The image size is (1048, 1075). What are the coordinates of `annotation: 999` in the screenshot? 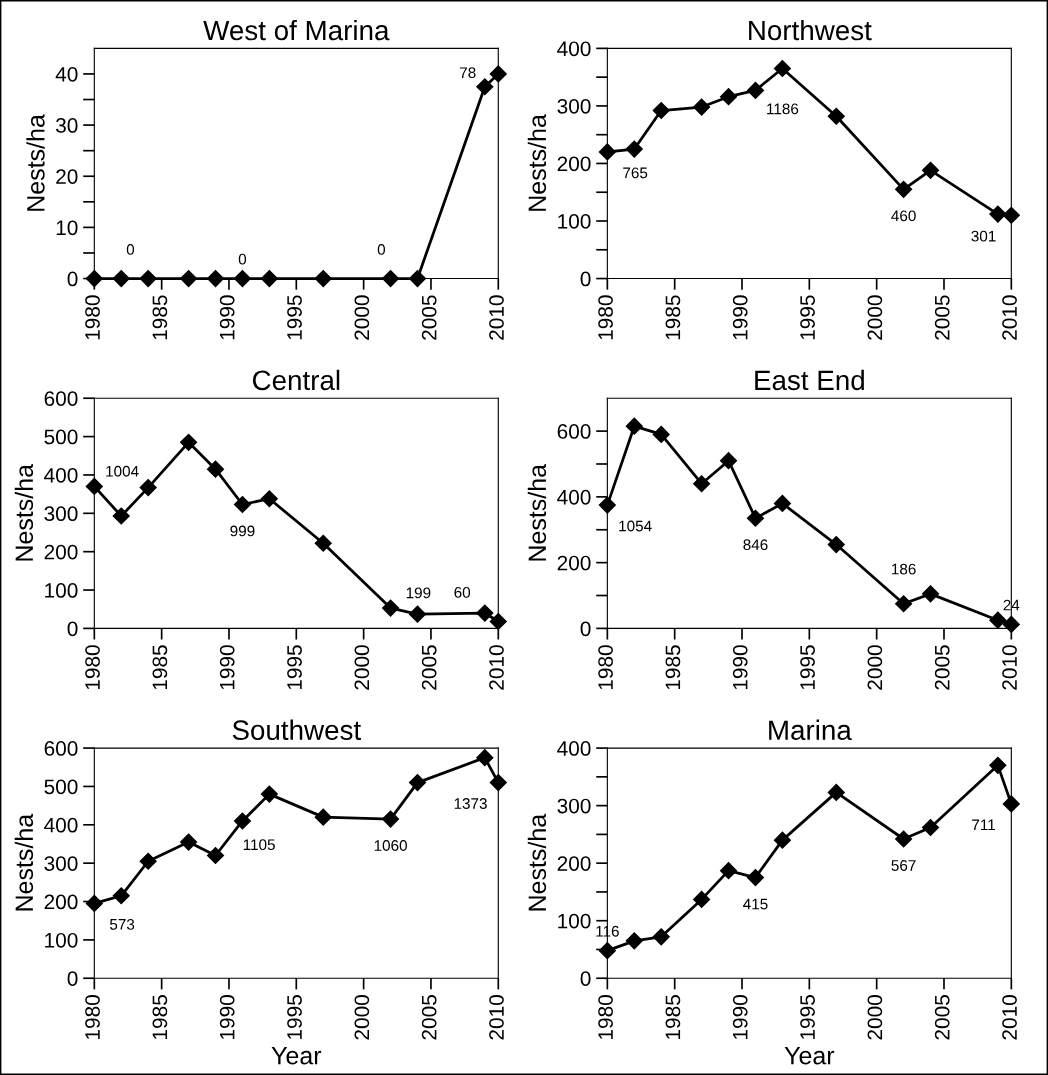 It's located at (242, 531).